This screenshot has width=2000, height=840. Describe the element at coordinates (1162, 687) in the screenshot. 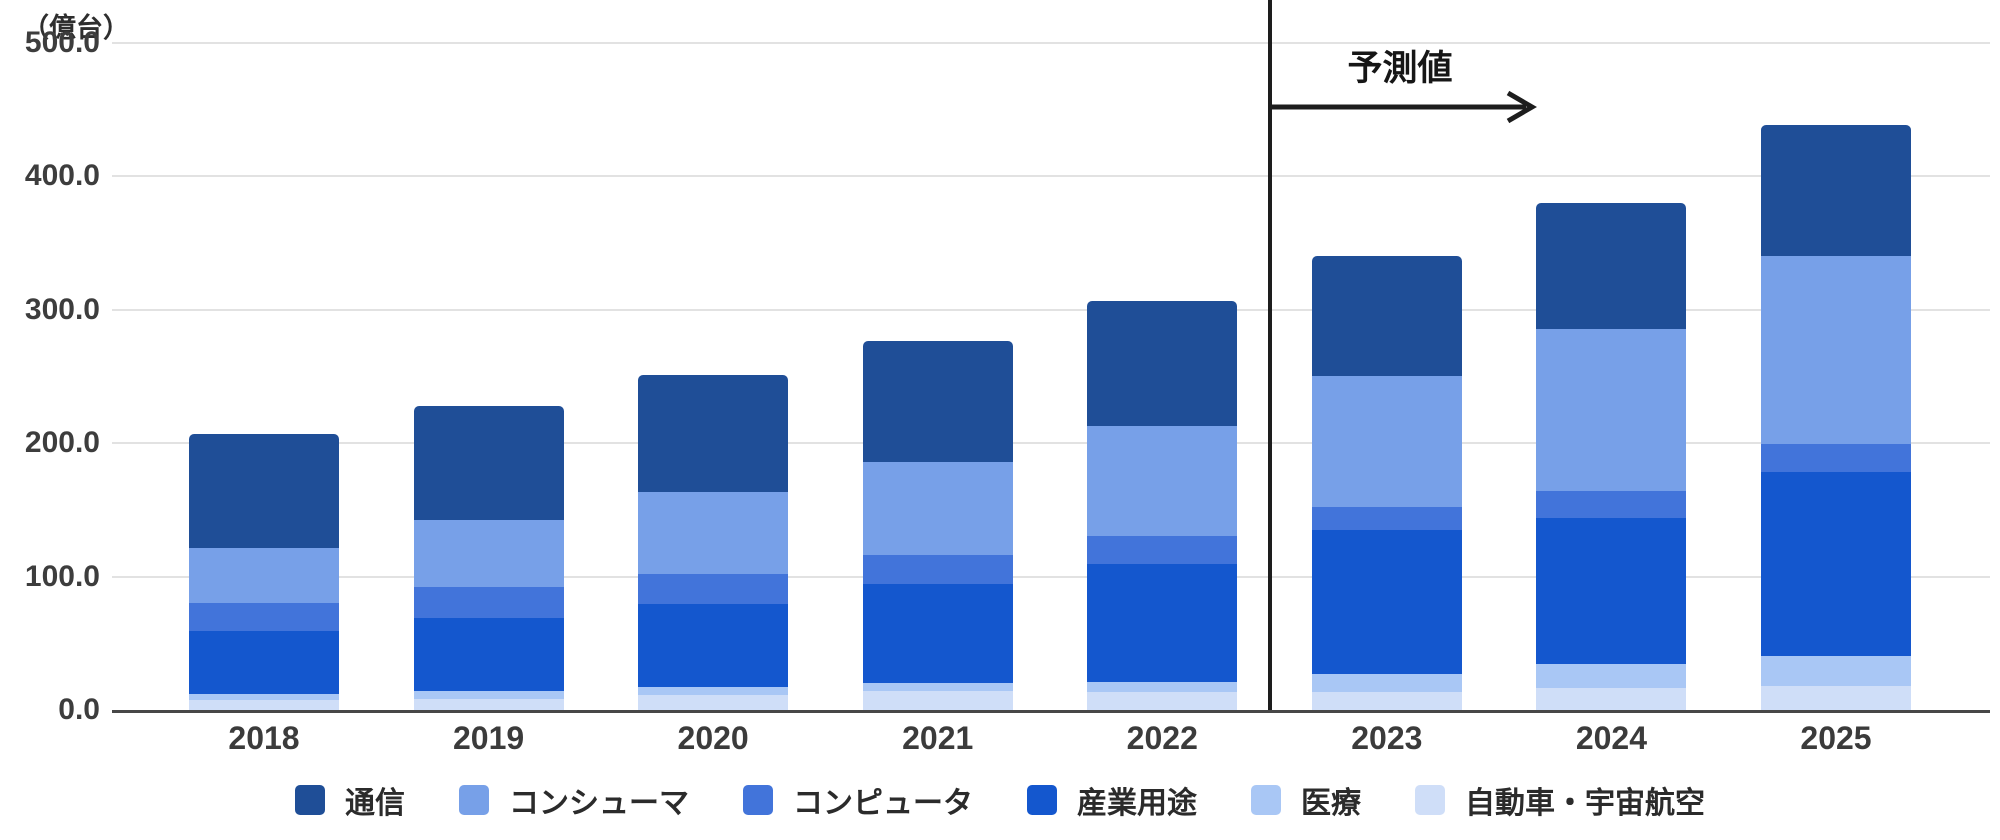

I see `bar-segment-2022-医療` at that location.